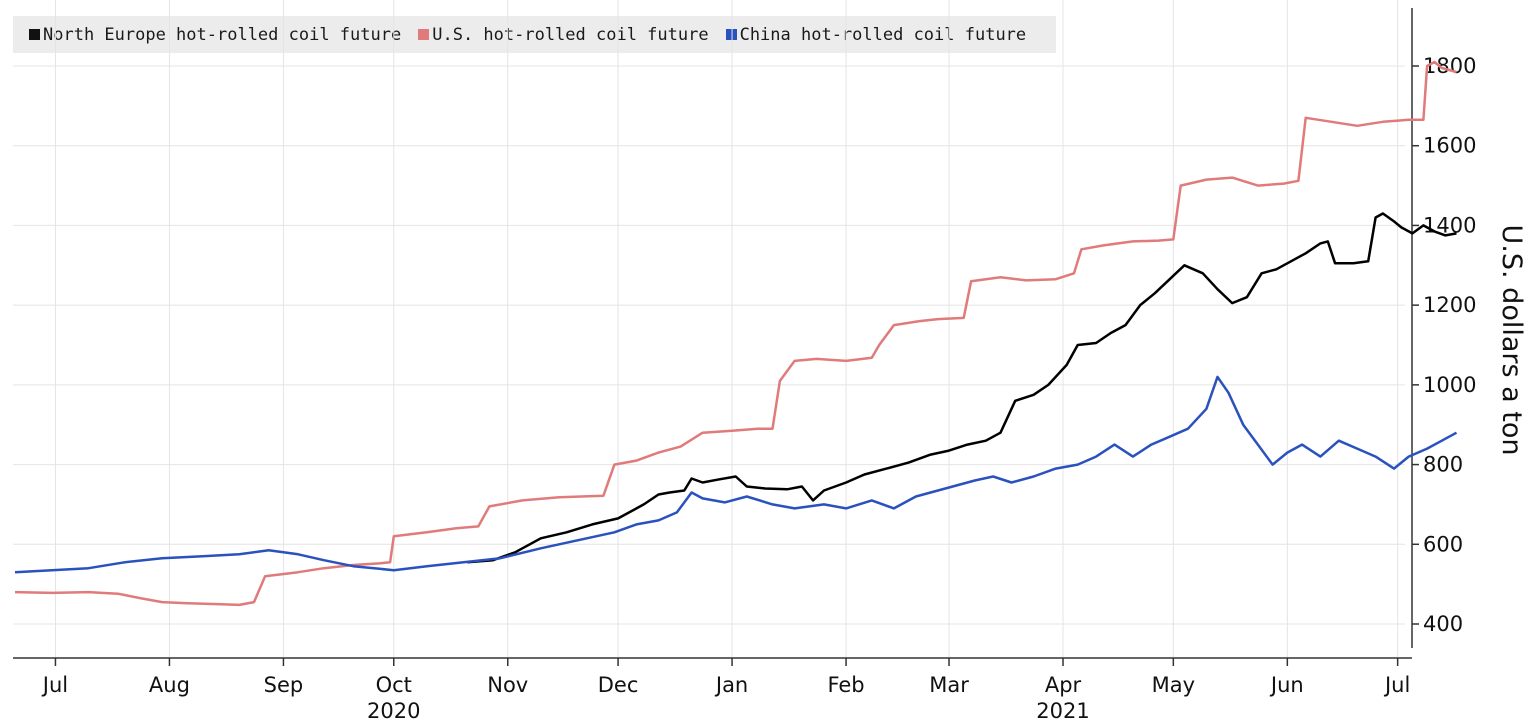 The height and width of the screenshot is (723, 1534). I want to click on x-tick-label: Aug, so click(169, 685).